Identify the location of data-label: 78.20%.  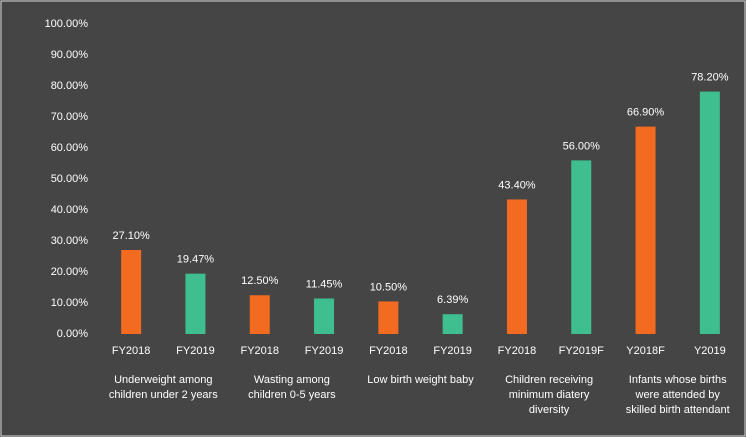
(710, 77).